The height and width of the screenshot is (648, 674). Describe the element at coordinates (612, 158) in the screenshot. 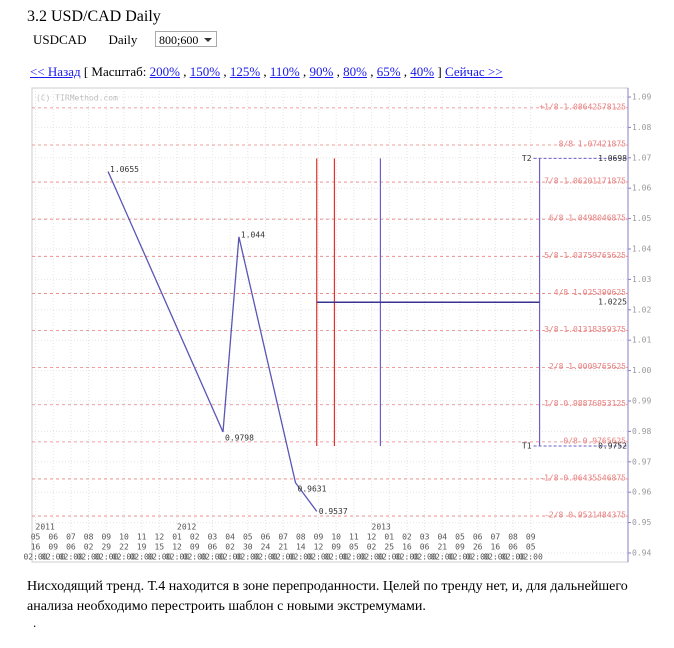

I see `target-value: 1.0698` at that location.